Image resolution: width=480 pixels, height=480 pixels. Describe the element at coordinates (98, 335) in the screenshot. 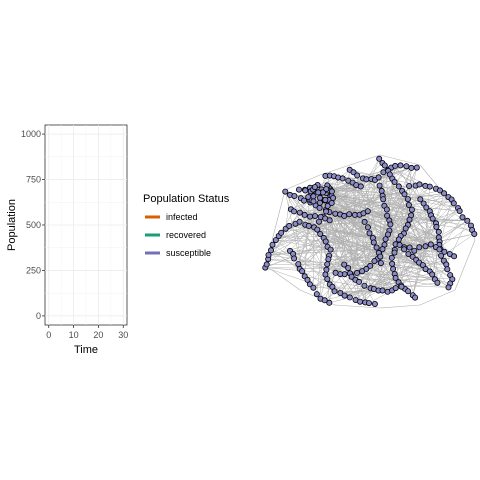

I see `x-tick-label: 20` at that location.